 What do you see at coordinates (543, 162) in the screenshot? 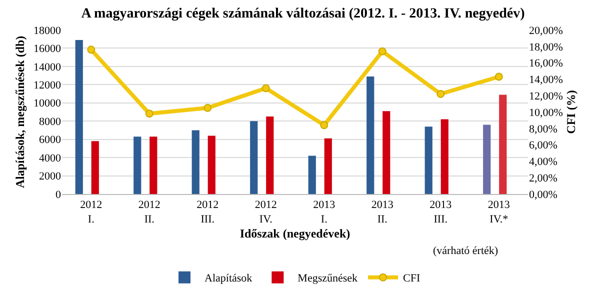
I see `y2-tick-label: 4,00%` at bounding box center [543, 162].